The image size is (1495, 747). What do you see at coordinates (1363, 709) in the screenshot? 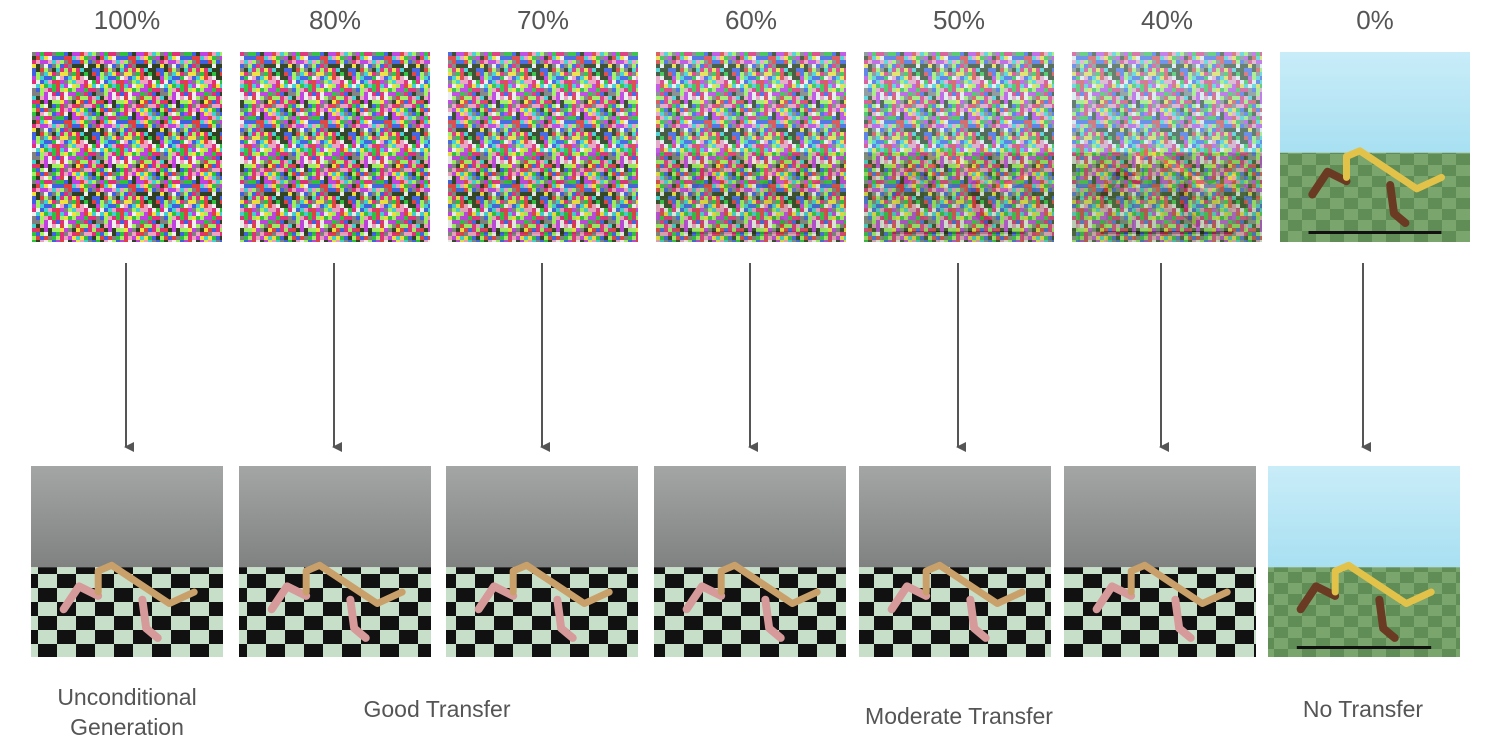
I see `caption: No Transfer` at bounding box center [1363, 709].